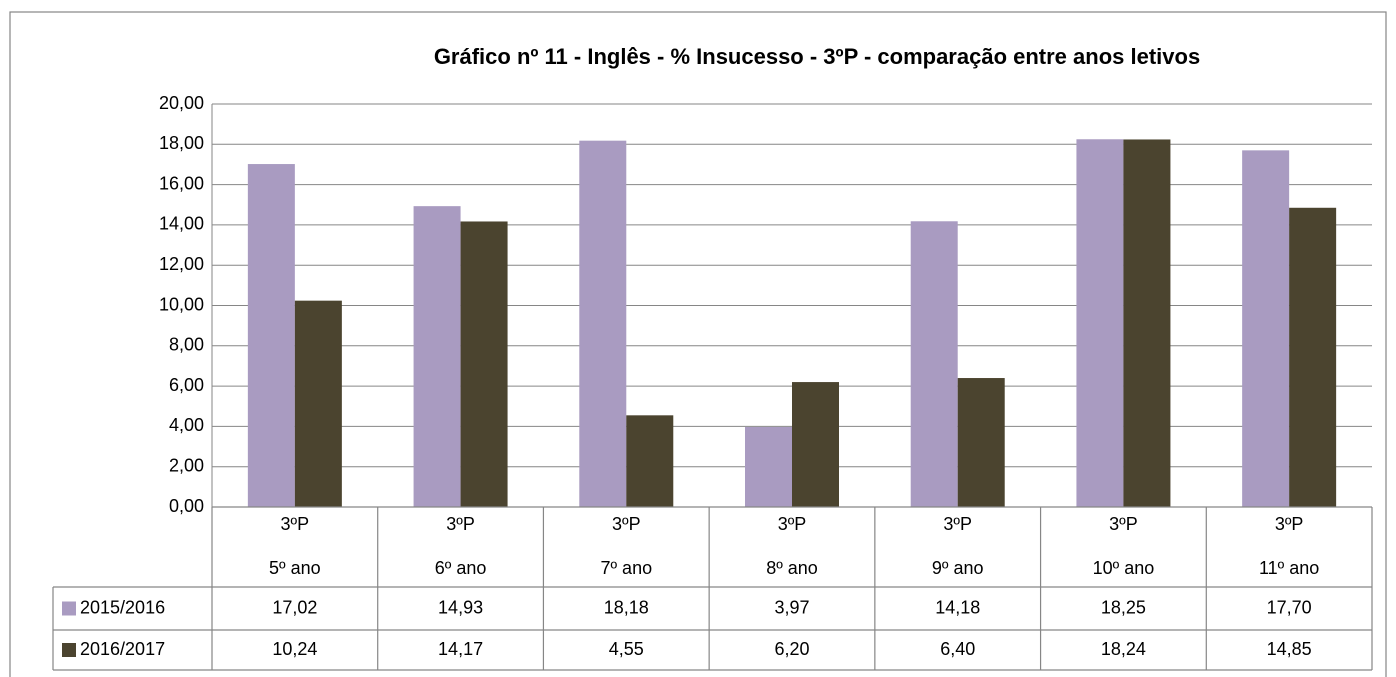 The width and height of the screenshot is (1396, 677). What do you see at coordinates (791, 649) in the screenshot?
I see `table-value: 6,20` at bounding box center [791, 649].